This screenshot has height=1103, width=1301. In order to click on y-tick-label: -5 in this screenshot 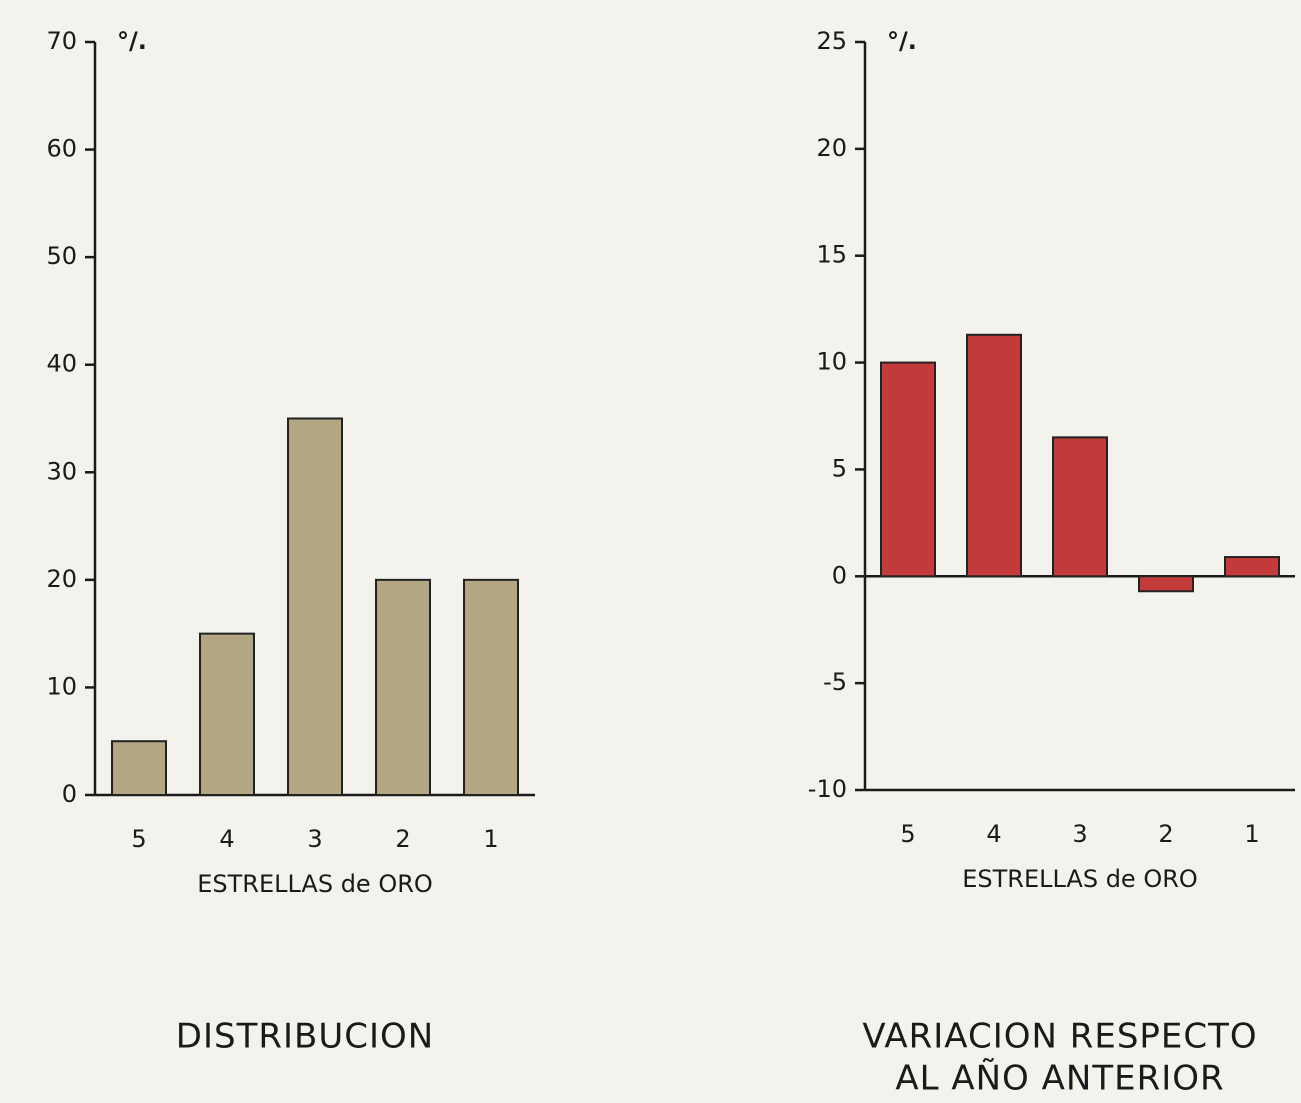, I will do `click(835, 682)`.